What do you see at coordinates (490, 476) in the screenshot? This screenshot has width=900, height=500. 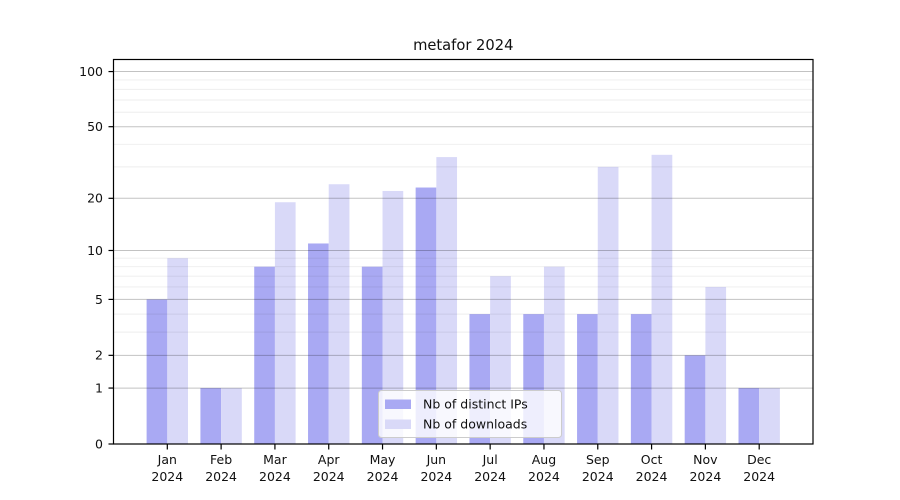 I see `x-tick-label-jul-year: 2024` at bounding box center [490, 476].